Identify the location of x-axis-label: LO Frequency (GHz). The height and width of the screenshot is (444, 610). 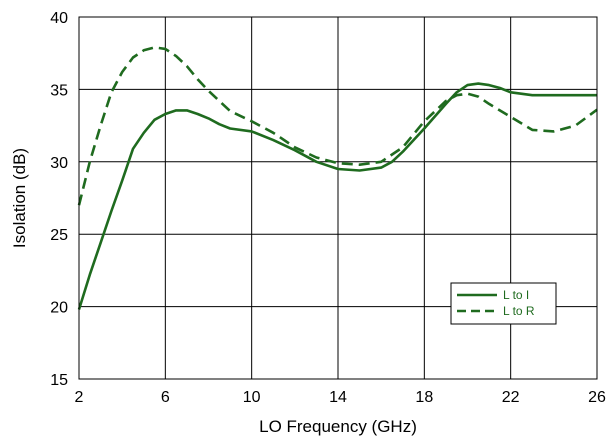
(338, 426).